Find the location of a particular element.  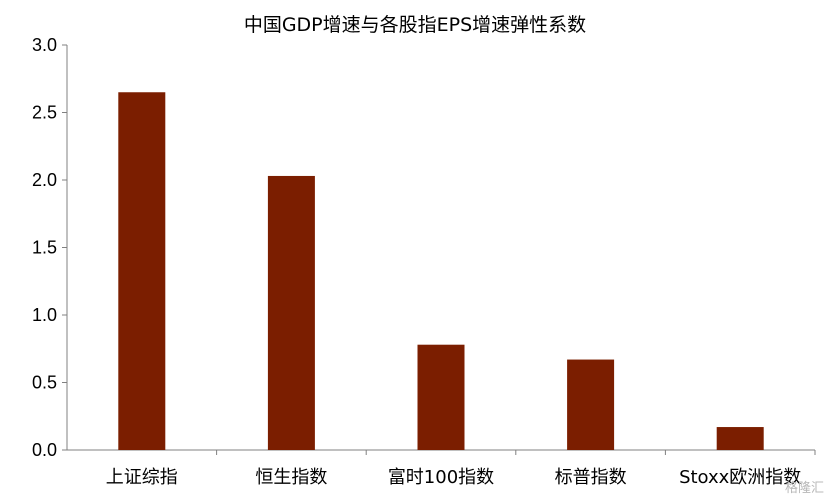

y-tick-label: 2.0 is located at coordinates (44, 180).